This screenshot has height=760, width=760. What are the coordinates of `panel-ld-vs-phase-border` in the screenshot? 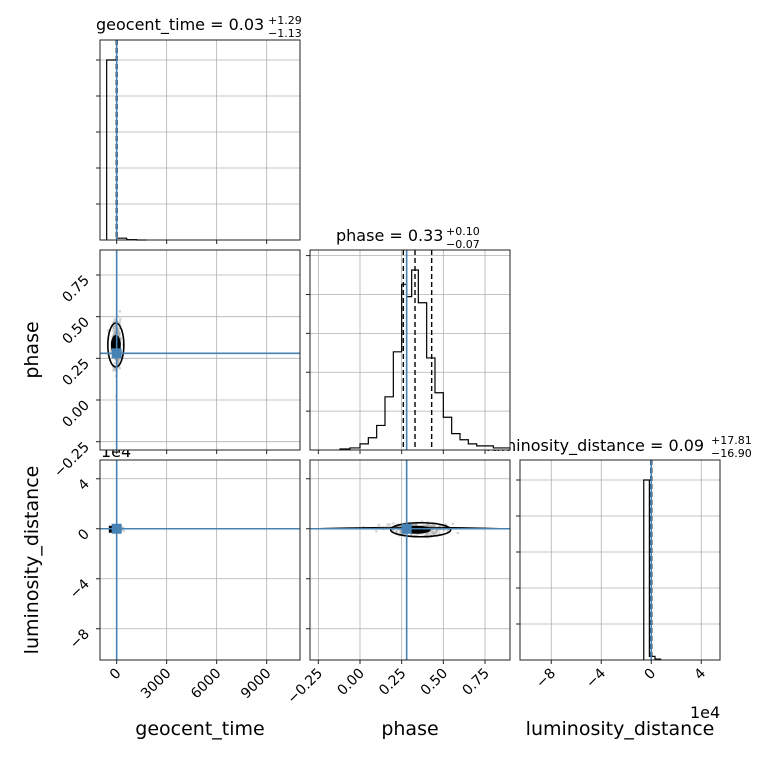 It's located at (410, 560).